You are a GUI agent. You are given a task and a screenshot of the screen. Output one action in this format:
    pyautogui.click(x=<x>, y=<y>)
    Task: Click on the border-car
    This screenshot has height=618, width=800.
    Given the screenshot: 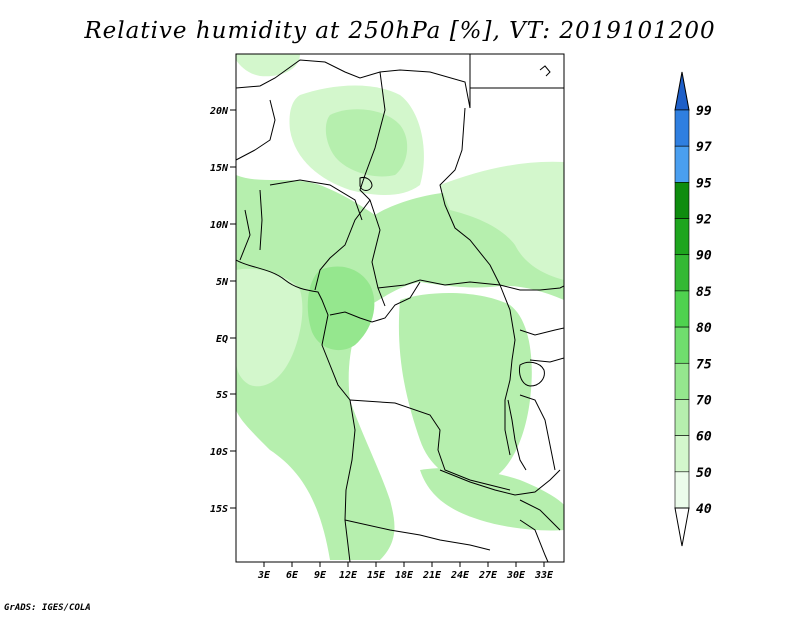 What is the action you would take?
    pyautogui.click(x=439, y=284)
    